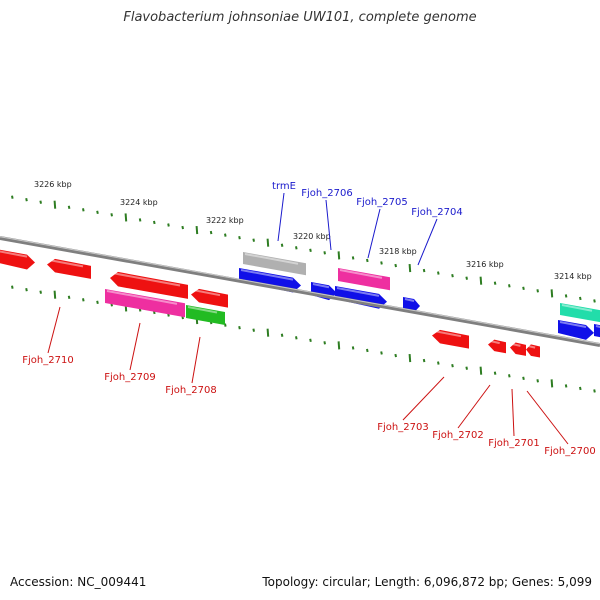 Image resolution: width=600 pixels, height=600 pixels. Describe the element at coordinates (225, 220) in the screenshot. I see `scale-label: 3222 kbp` at that location.